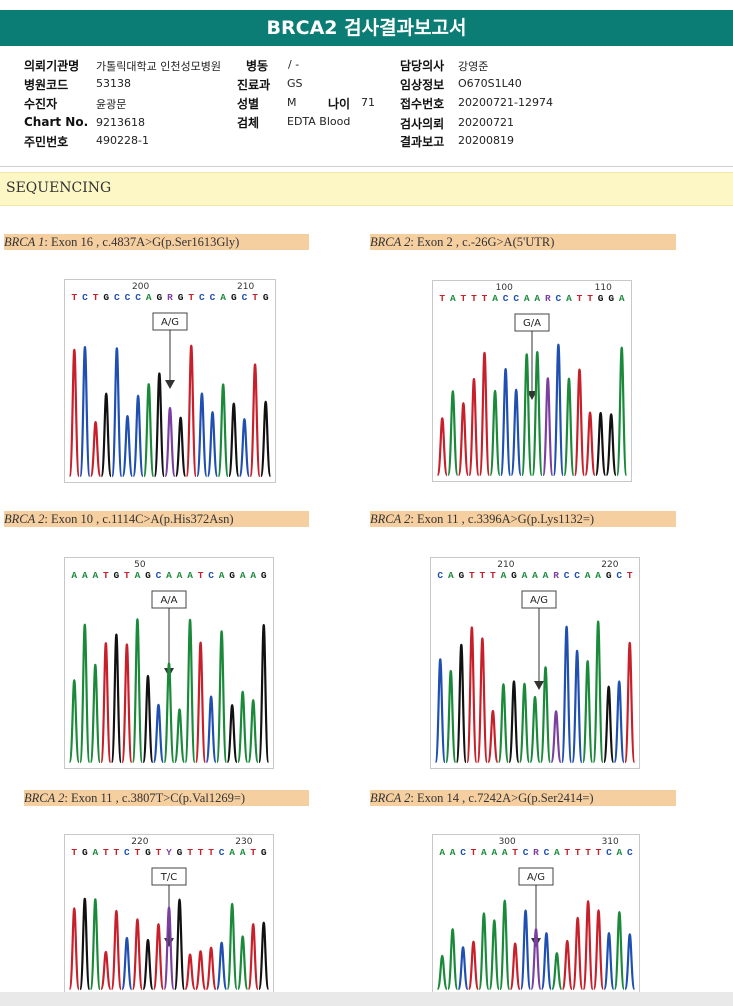 The height and width of the screenshot is (1006, 733). Describe the element at coordinates (490, 83) in the screenshot. I see `clinical-info-value: O670S1L40` at that location.